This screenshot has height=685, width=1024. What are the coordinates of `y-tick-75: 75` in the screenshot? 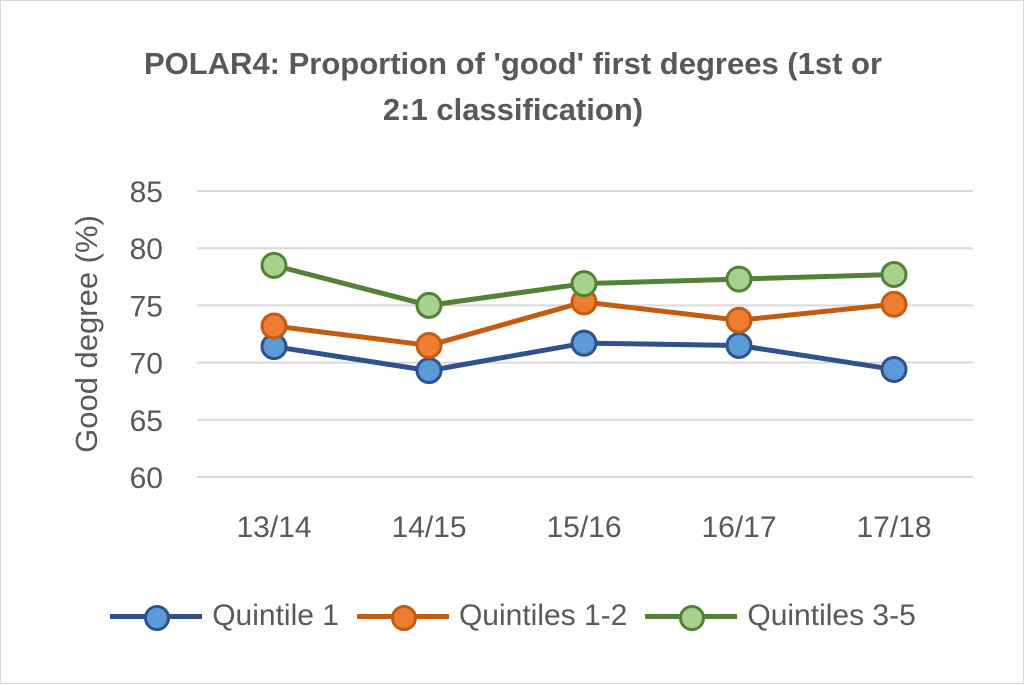 It's located at (146, 306).